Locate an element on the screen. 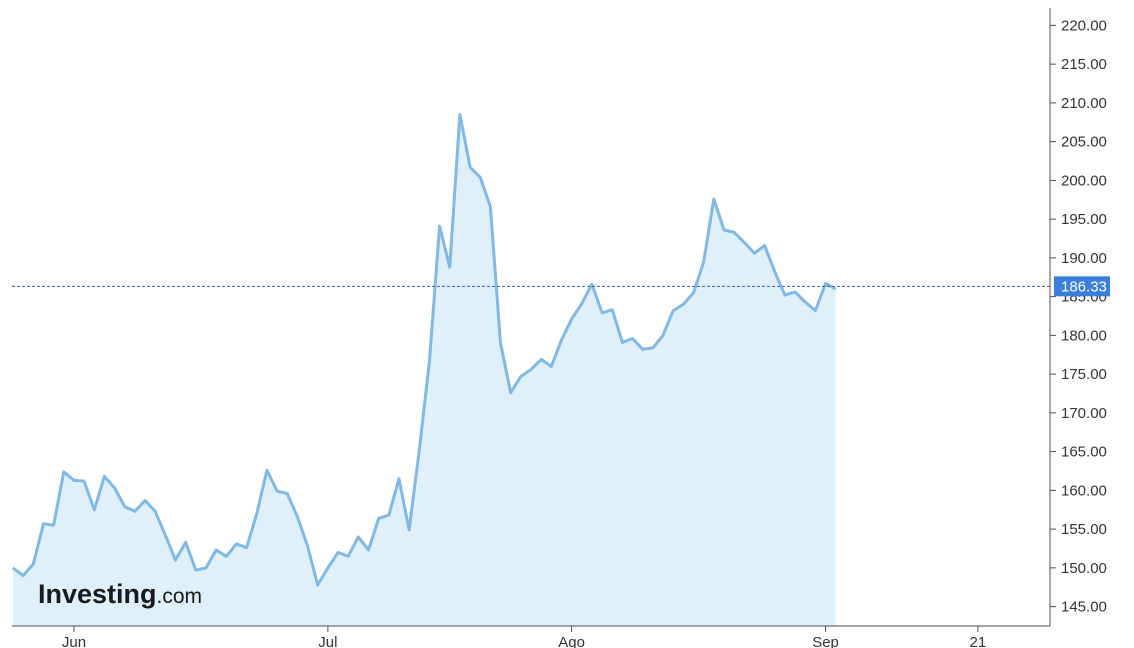  investing-logo: Investing.com is located at coordinates (120, 594).